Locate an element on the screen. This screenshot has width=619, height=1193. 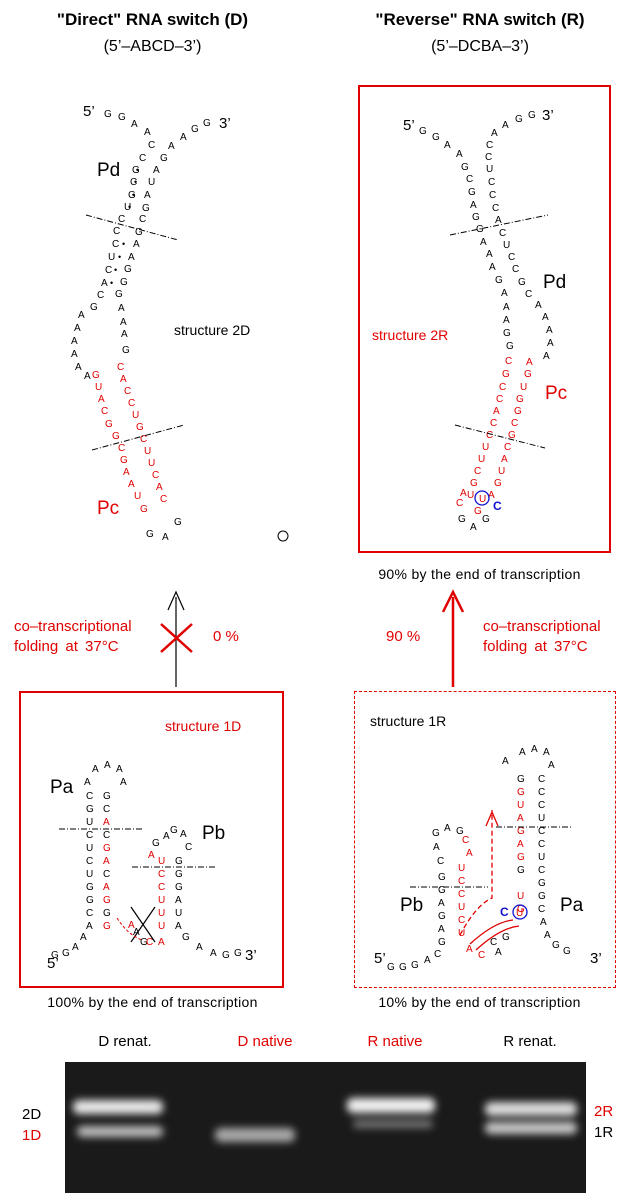
helix-pb-left: Pb is located at coordinates (214, 833).